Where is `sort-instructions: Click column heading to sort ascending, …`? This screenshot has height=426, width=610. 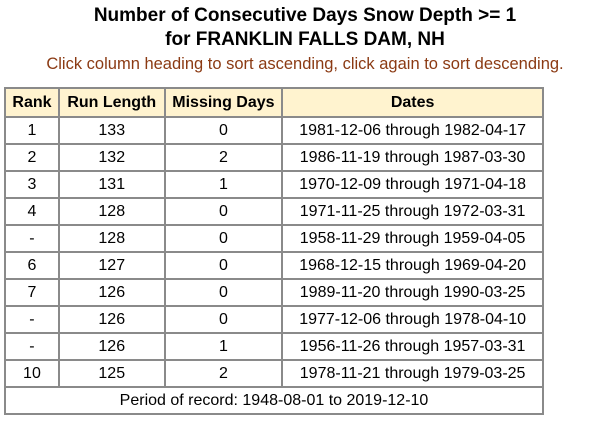 sort-instructions: Click column heading to sort ascending, … is located at coordinates (305, 64).